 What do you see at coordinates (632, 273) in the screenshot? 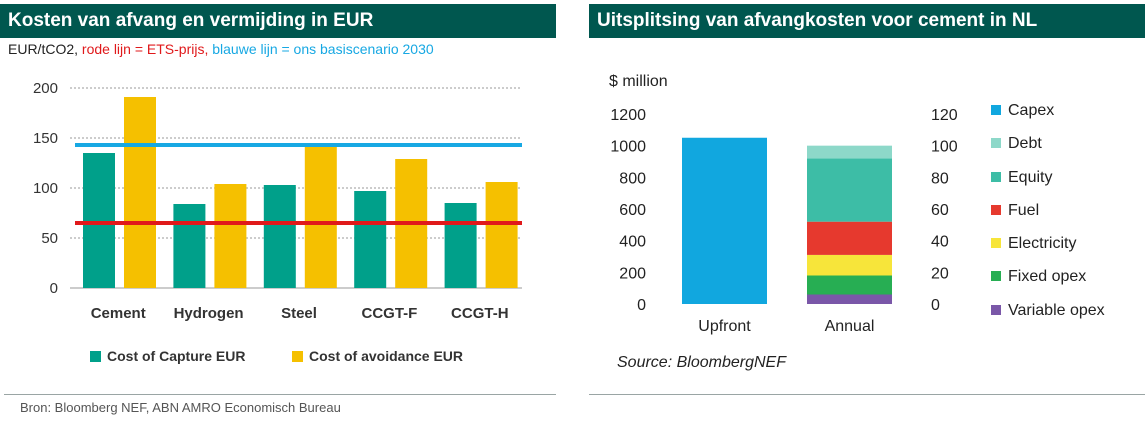
I see `left-y-tick-label-200: 200` at bounding box center [632, 273].